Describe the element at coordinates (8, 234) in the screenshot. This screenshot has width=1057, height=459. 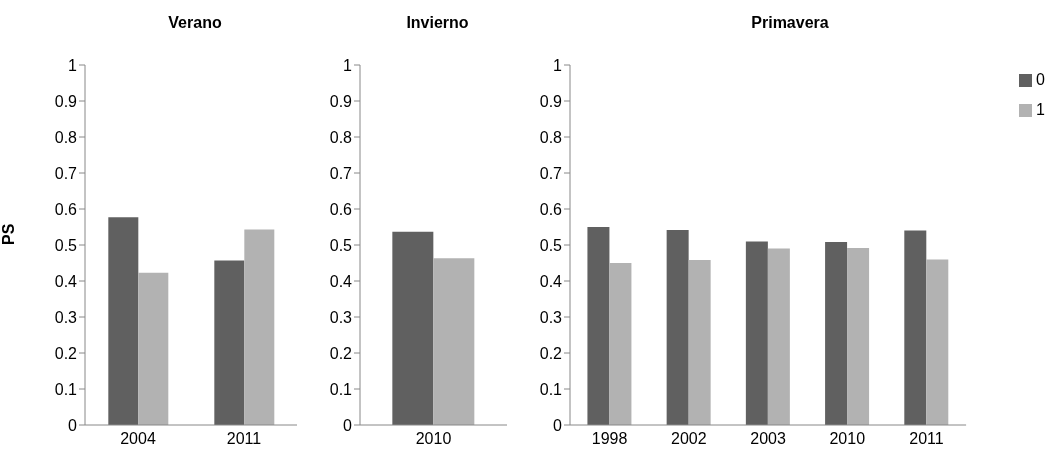
I see `y-axis-title: PS` at that location.